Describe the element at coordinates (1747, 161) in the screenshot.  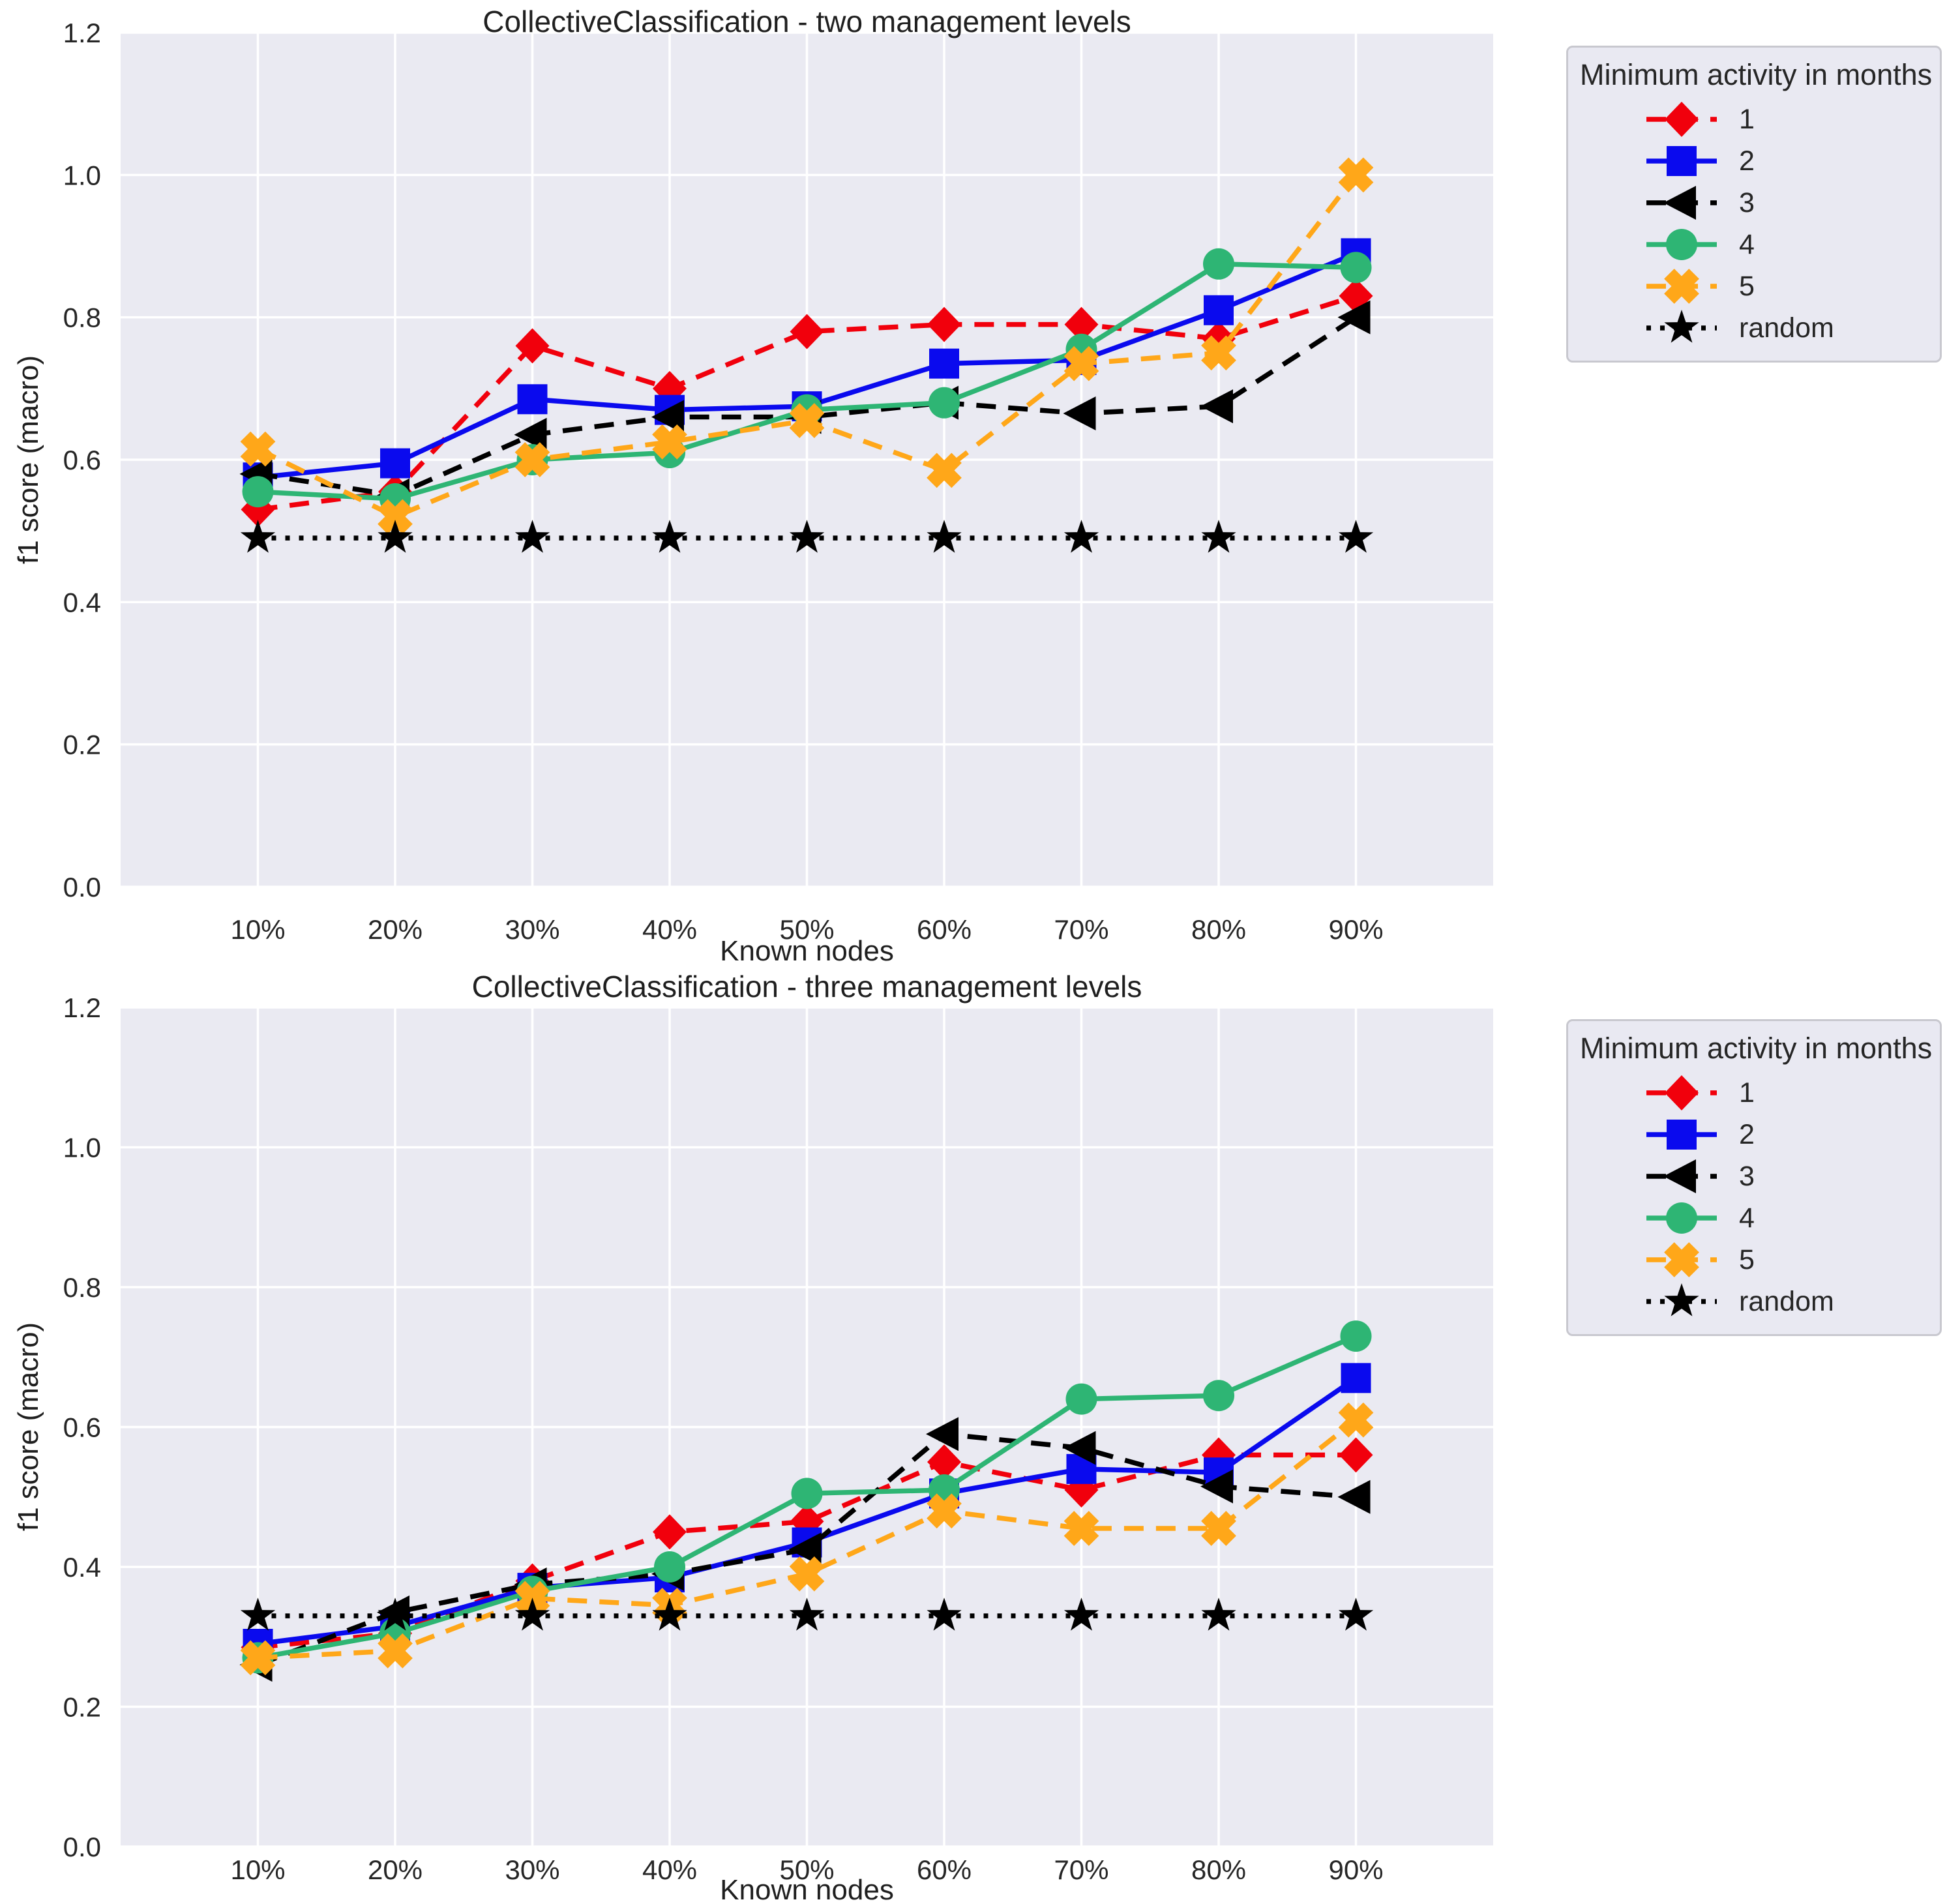
I see `legend-entry-label: 2` at that location.